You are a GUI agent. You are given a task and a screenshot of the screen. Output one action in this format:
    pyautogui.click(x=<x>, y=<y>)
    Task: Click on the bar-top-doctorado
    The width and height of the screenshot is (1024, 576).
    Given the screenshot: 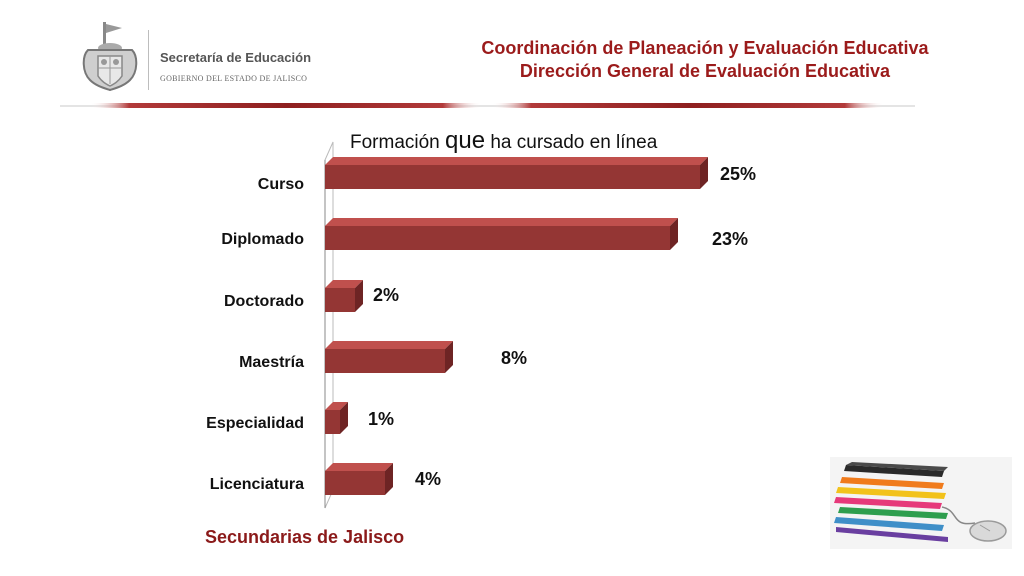 What is the action you would take?
    pyautogui.click(x=344, y=284)
    